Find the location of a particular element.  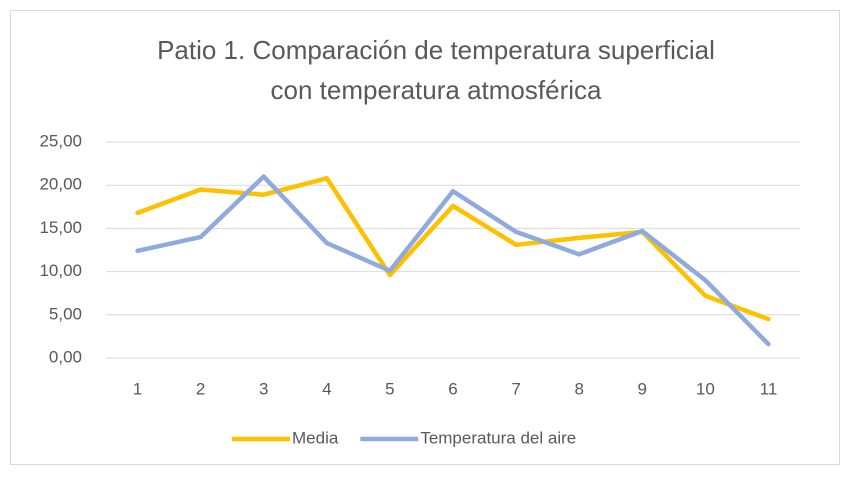

y-tick-label: 5,00 is located at coordinates (65, 313).